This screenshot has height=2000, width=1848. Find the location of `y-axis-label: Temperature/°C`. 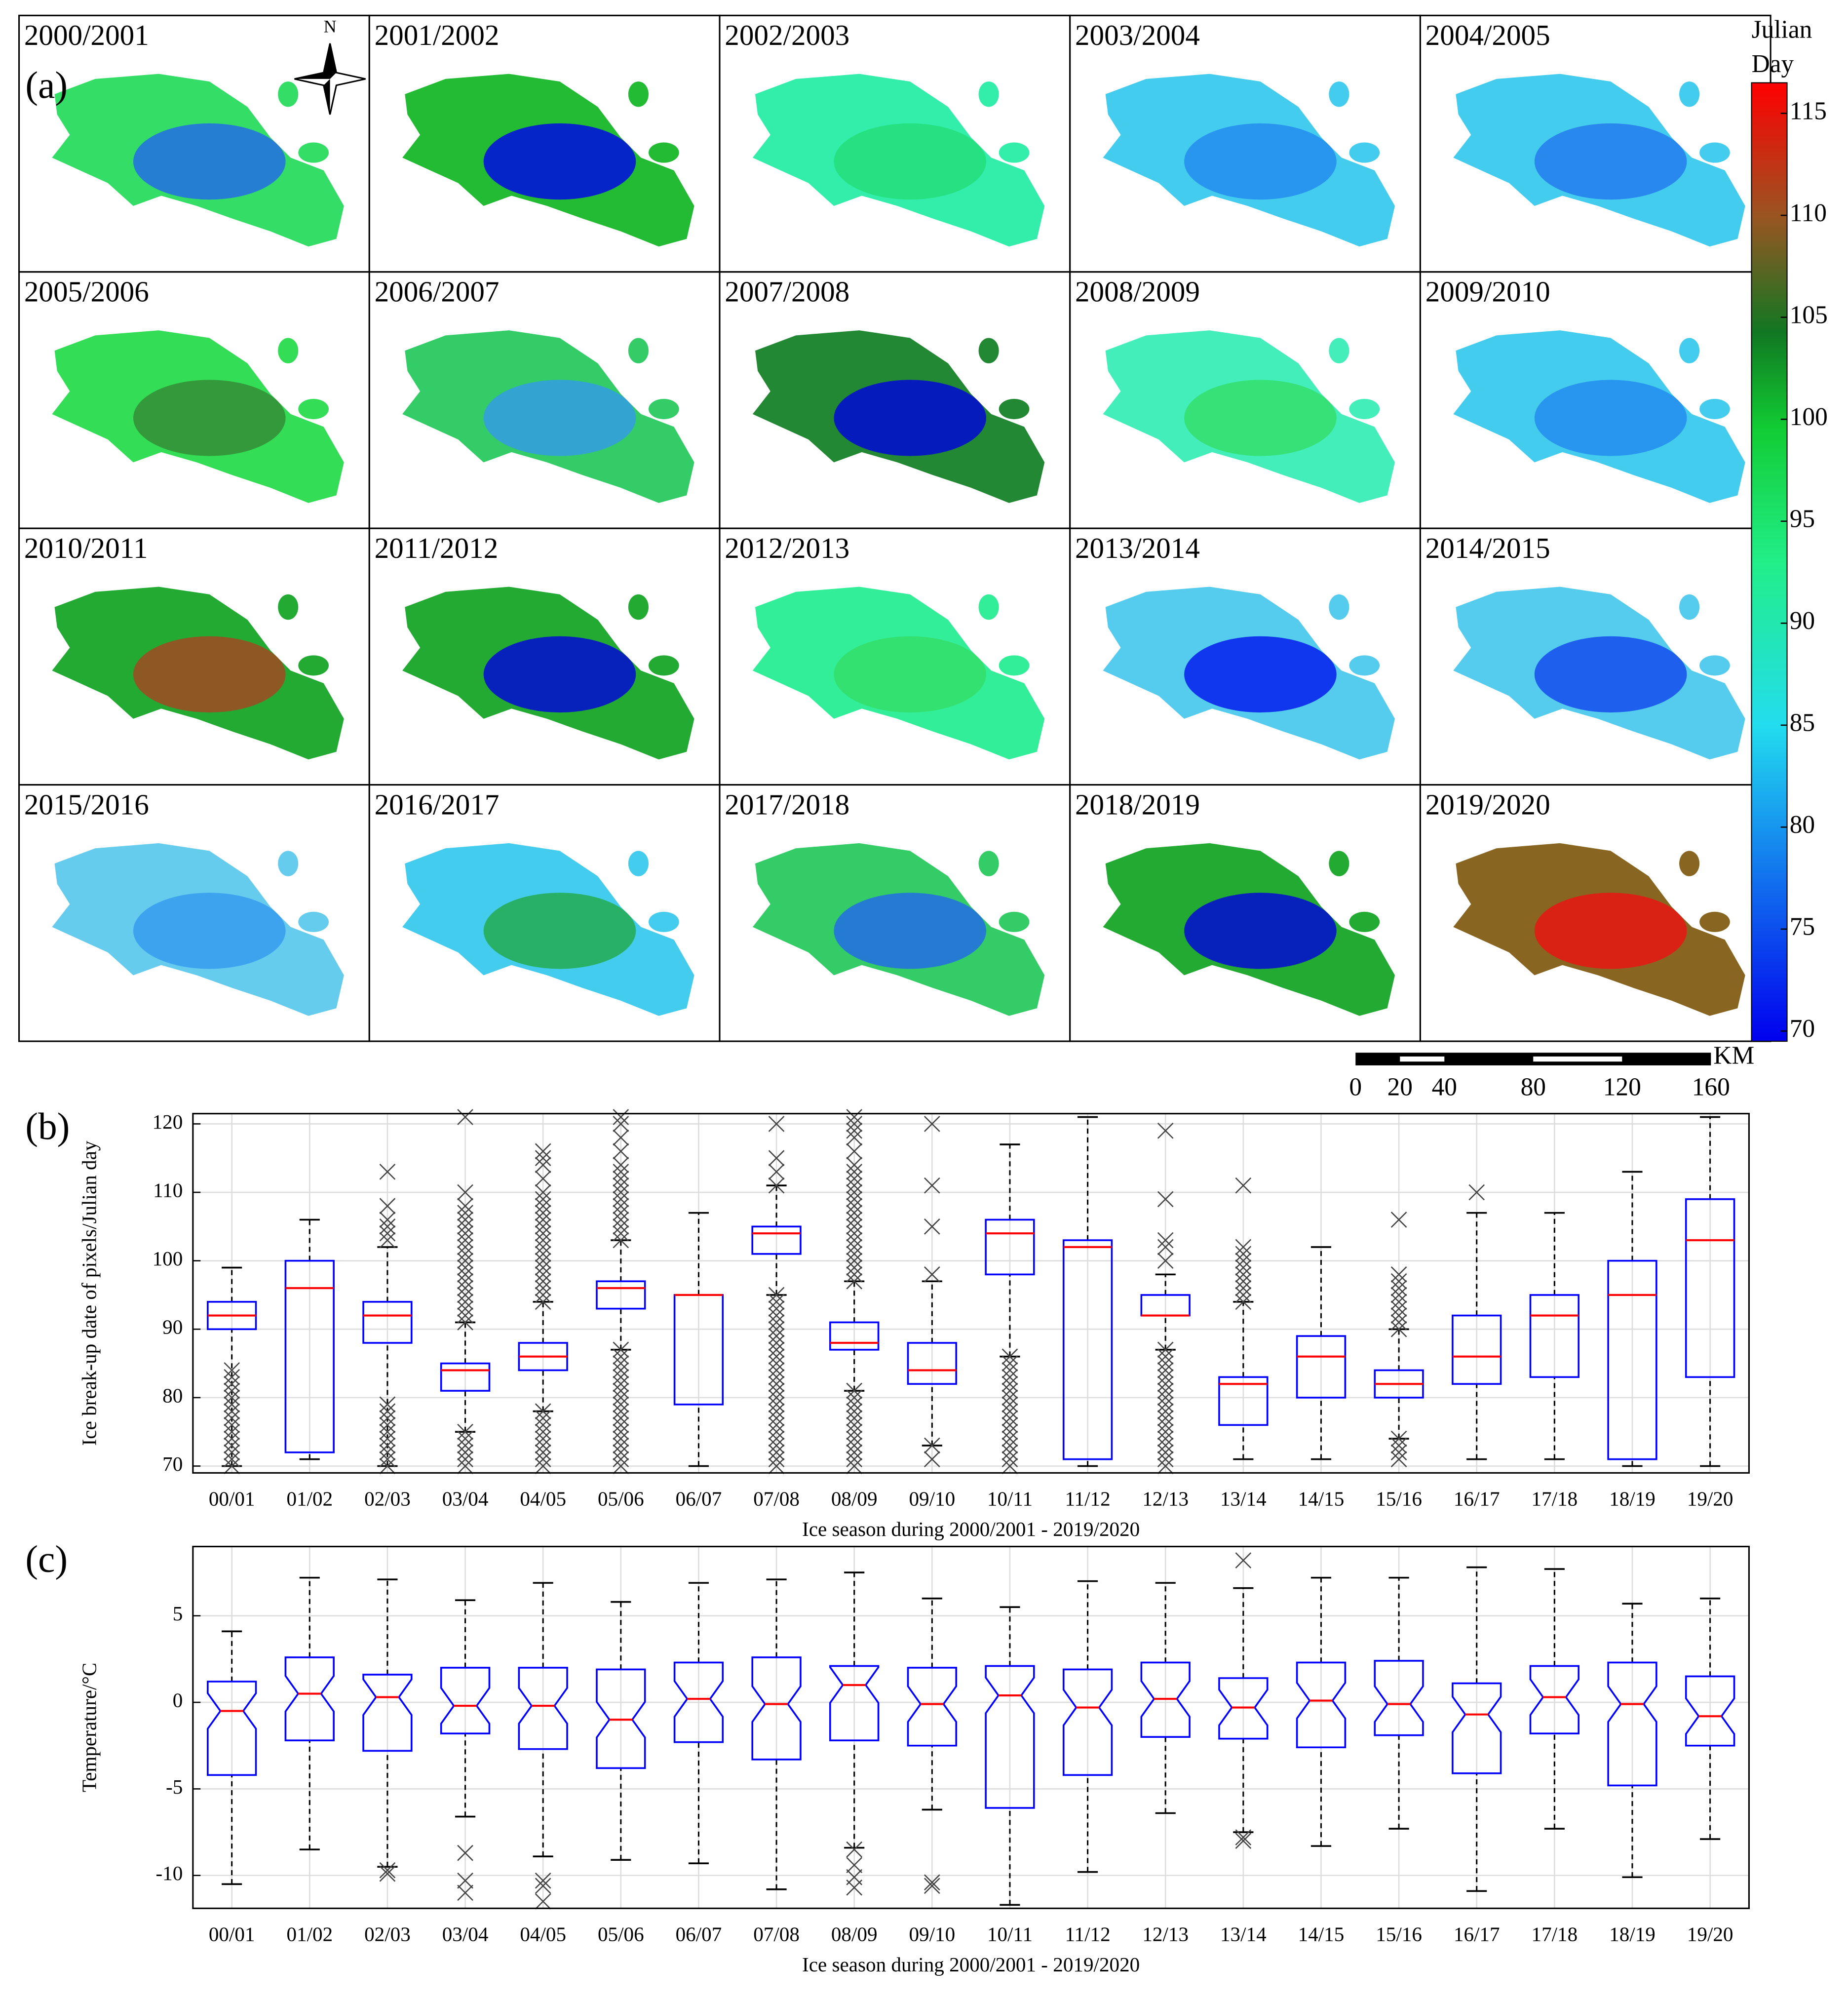

y-axis-label: Temperature/°C is located at coordinates (89, 1727).